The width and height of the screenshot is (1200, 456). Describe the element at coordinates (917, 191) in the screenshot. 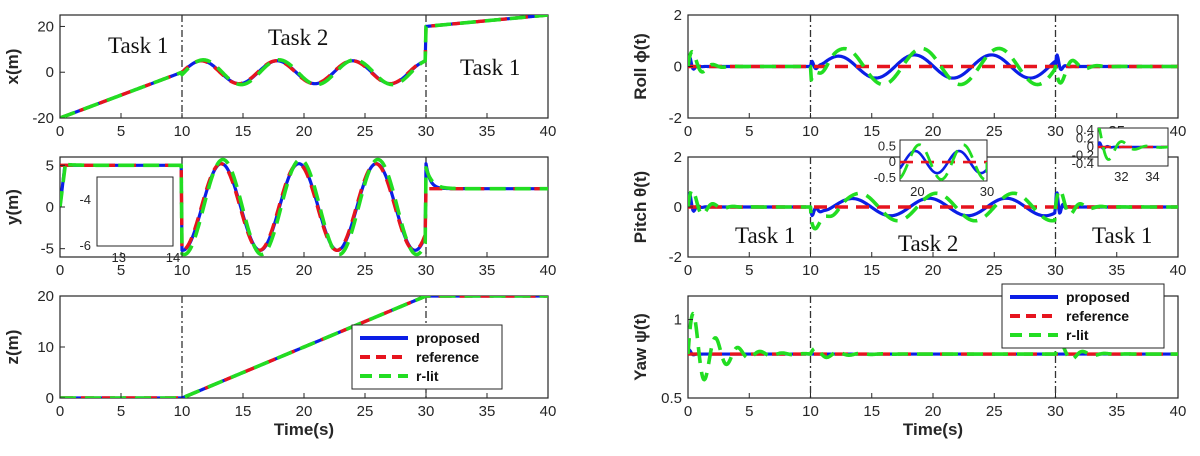

I see `inset-x-tick: 20` at that location.